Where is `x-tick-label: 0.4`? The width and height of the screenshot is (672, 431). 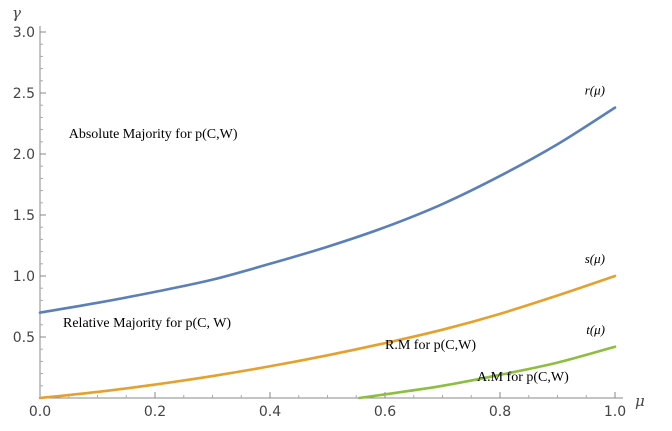 x-tick-label: 0.4 is located at coordinates (270, 412).